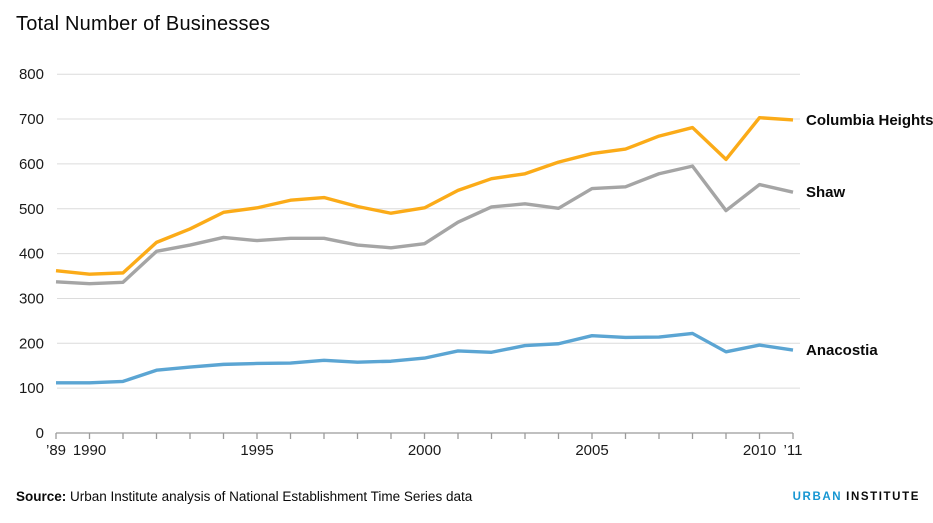 Image resolution: width=933 pixels, height=523 pixels. Describe the element at coordinates (31, 388) in the screenshot. I see `y-tick-label-100: 100` at that location.